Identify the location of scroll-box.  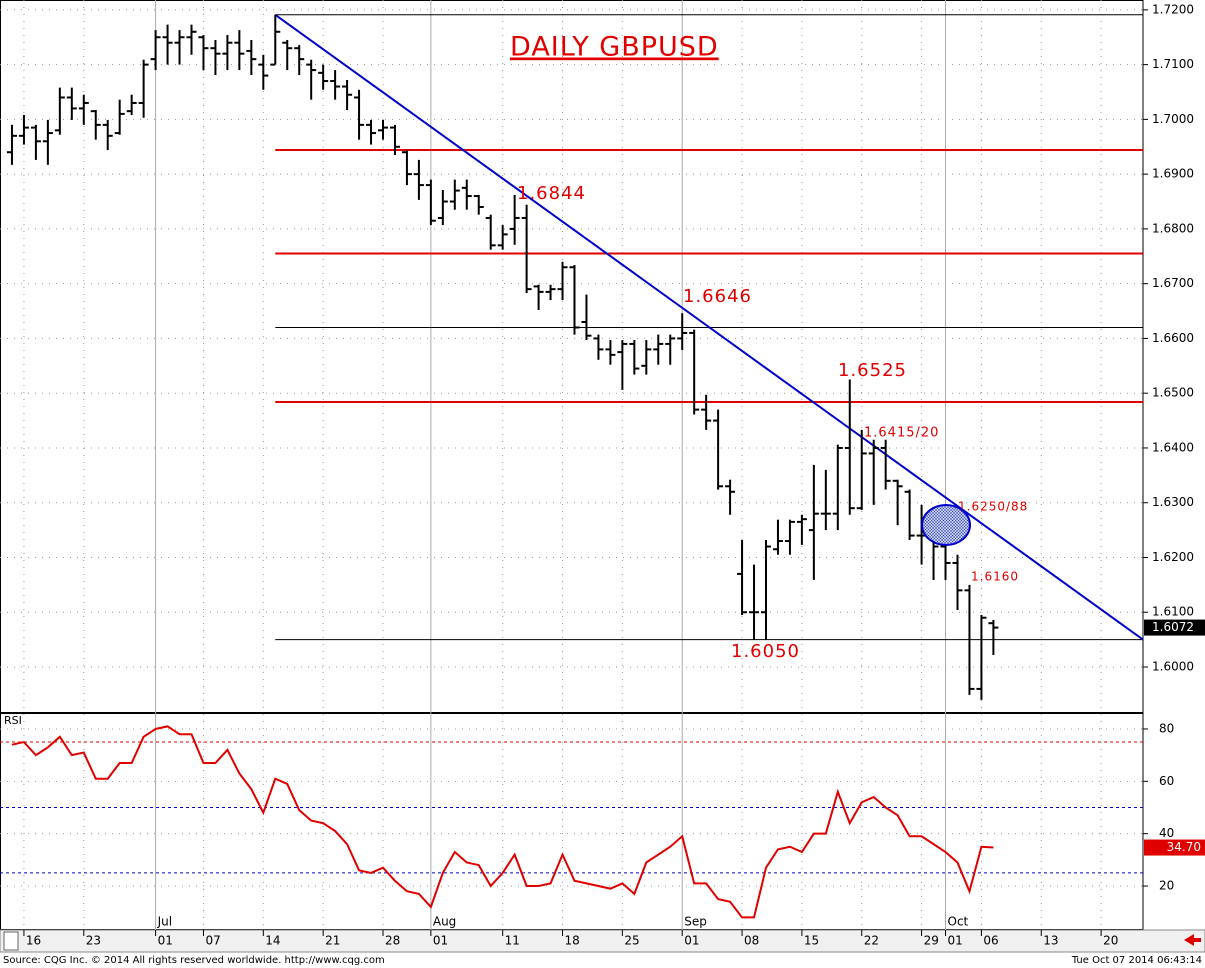
(11, 941).